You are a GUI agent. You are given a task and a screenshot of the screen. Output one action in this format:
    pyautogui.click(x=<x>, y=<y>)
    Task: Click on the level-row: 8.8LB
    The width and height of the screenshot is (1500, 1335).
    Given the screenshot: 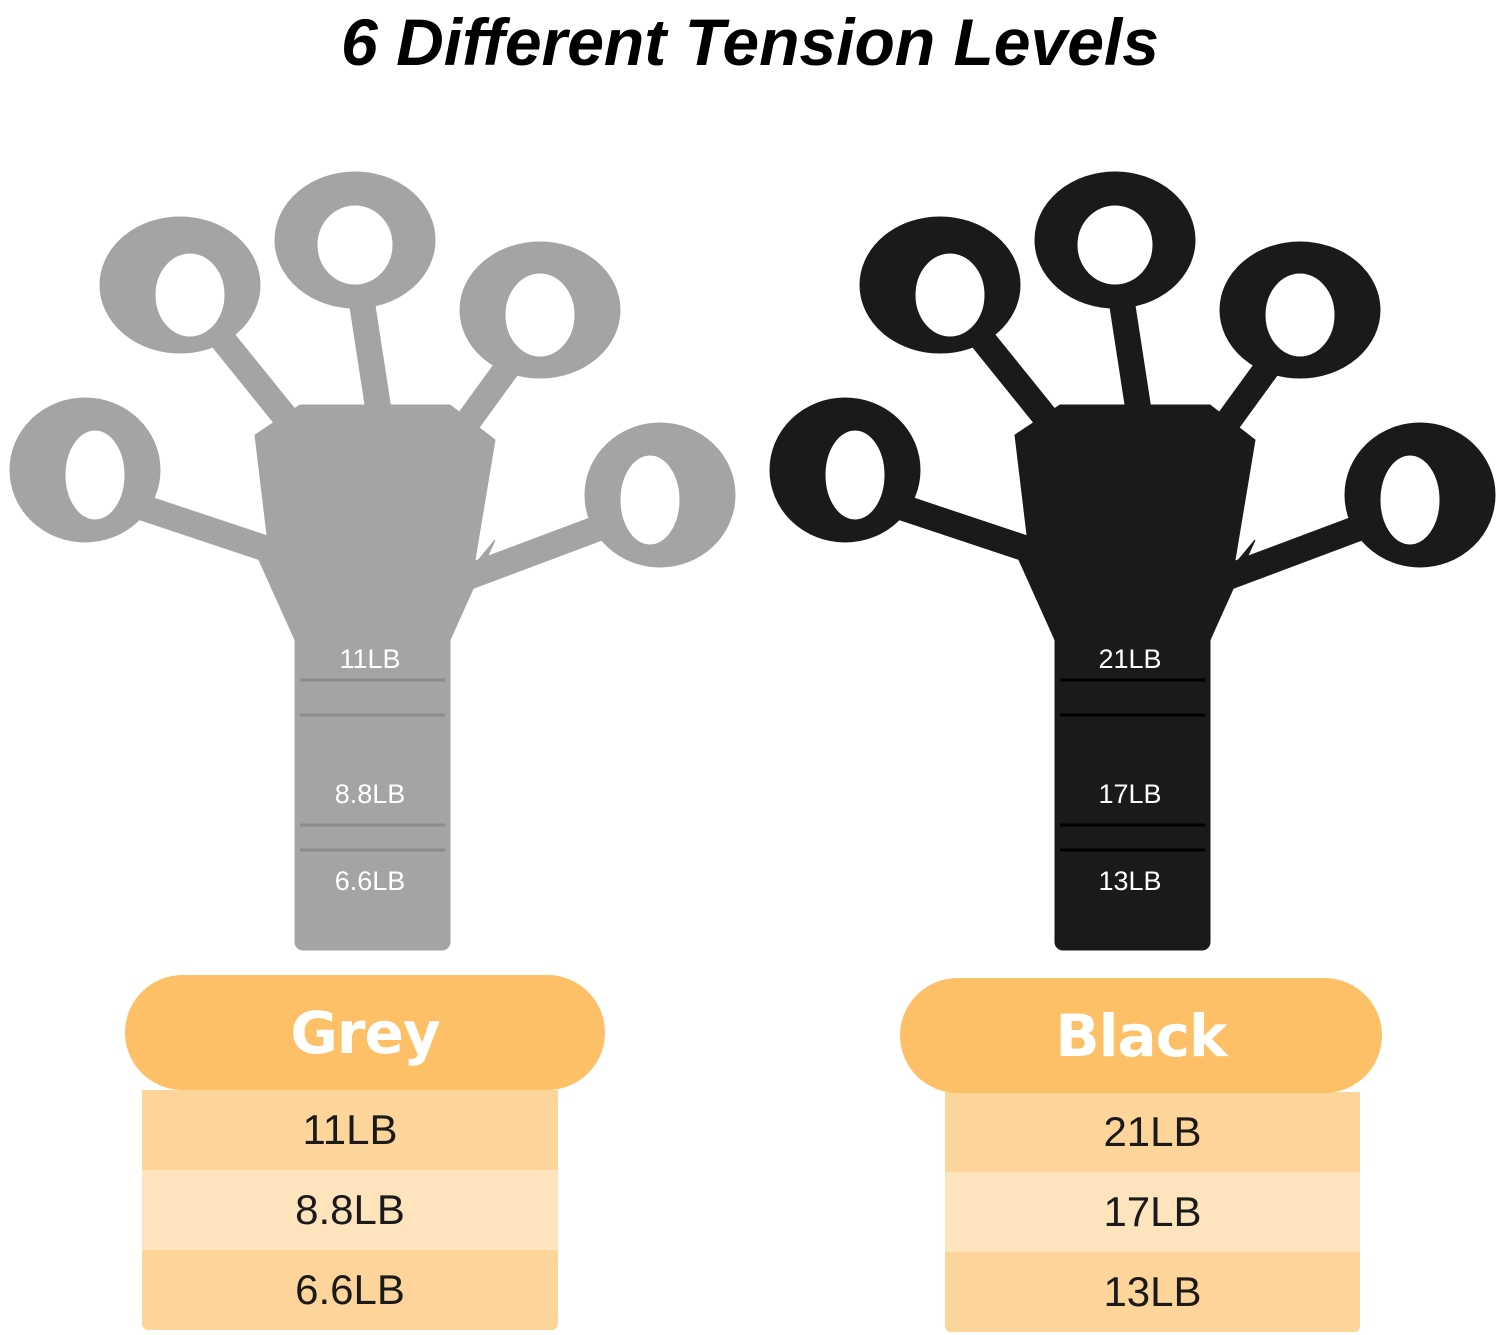 What is the action you would take?
    pyautogui.click(x=350, y=1210)
    